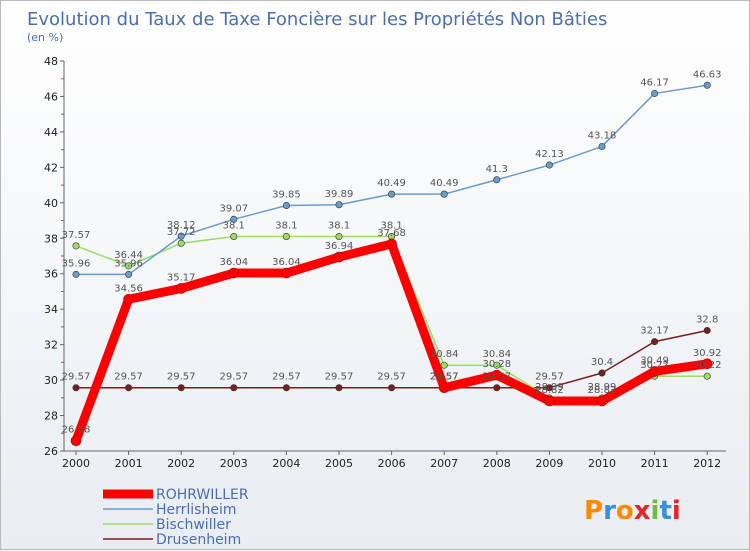 The image size is (750, 551). I want to click on y-tick-label: 30, so click(51, 380).